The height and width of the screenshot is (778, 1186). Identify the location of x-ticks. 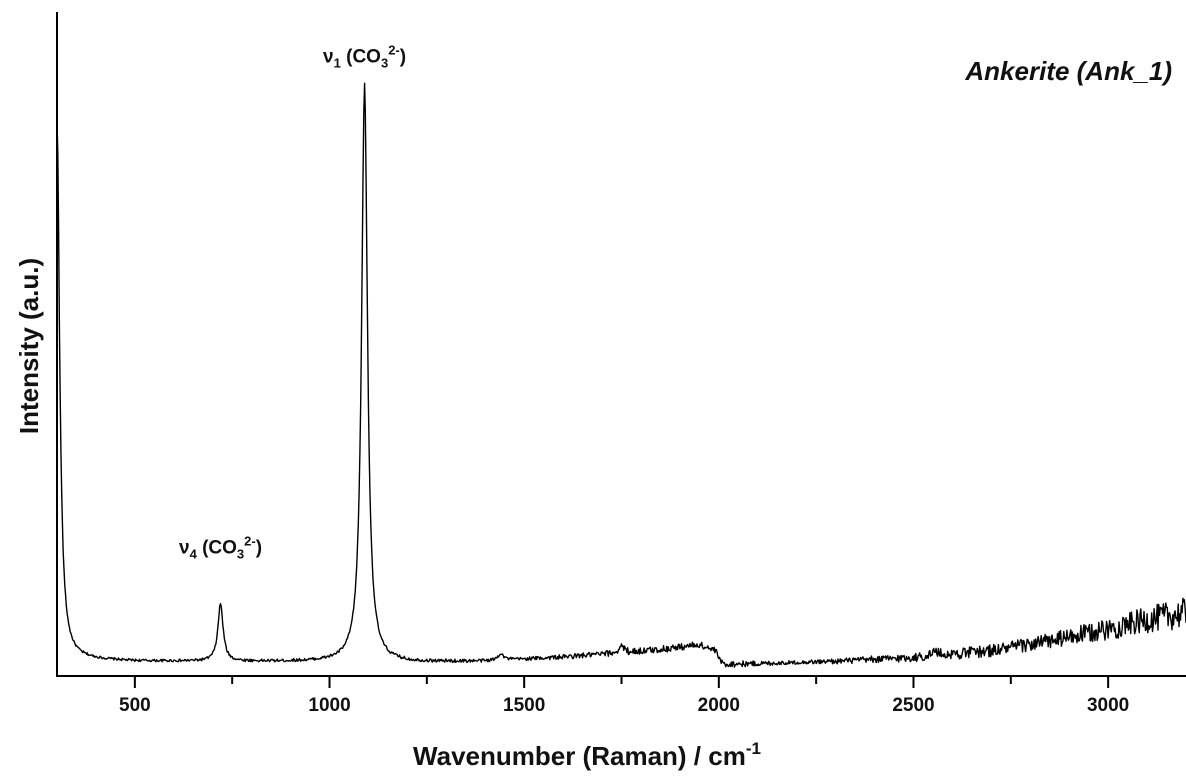
(621, 682).